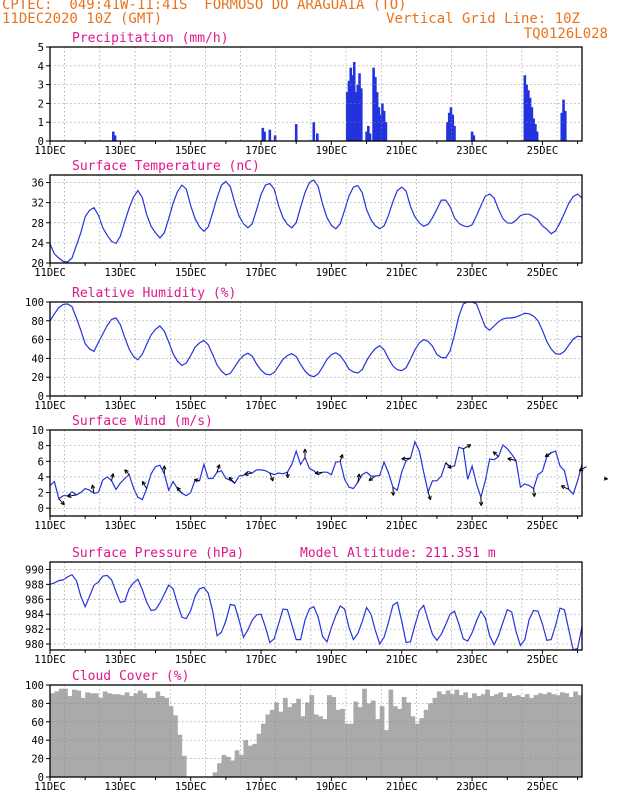  What do you see at coordinates (37, 378) in the screenshot?
I see `y-tick-label: 20` at bounding box center [37, 378].